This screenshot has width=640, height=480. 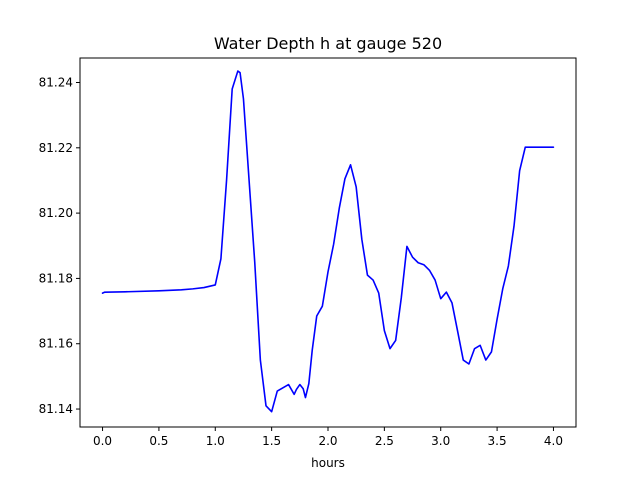 What do you see at coordinates (102, 441) in the screenshot?
I see `x-tick-label: 0.0` at bounding box center [102, 441].